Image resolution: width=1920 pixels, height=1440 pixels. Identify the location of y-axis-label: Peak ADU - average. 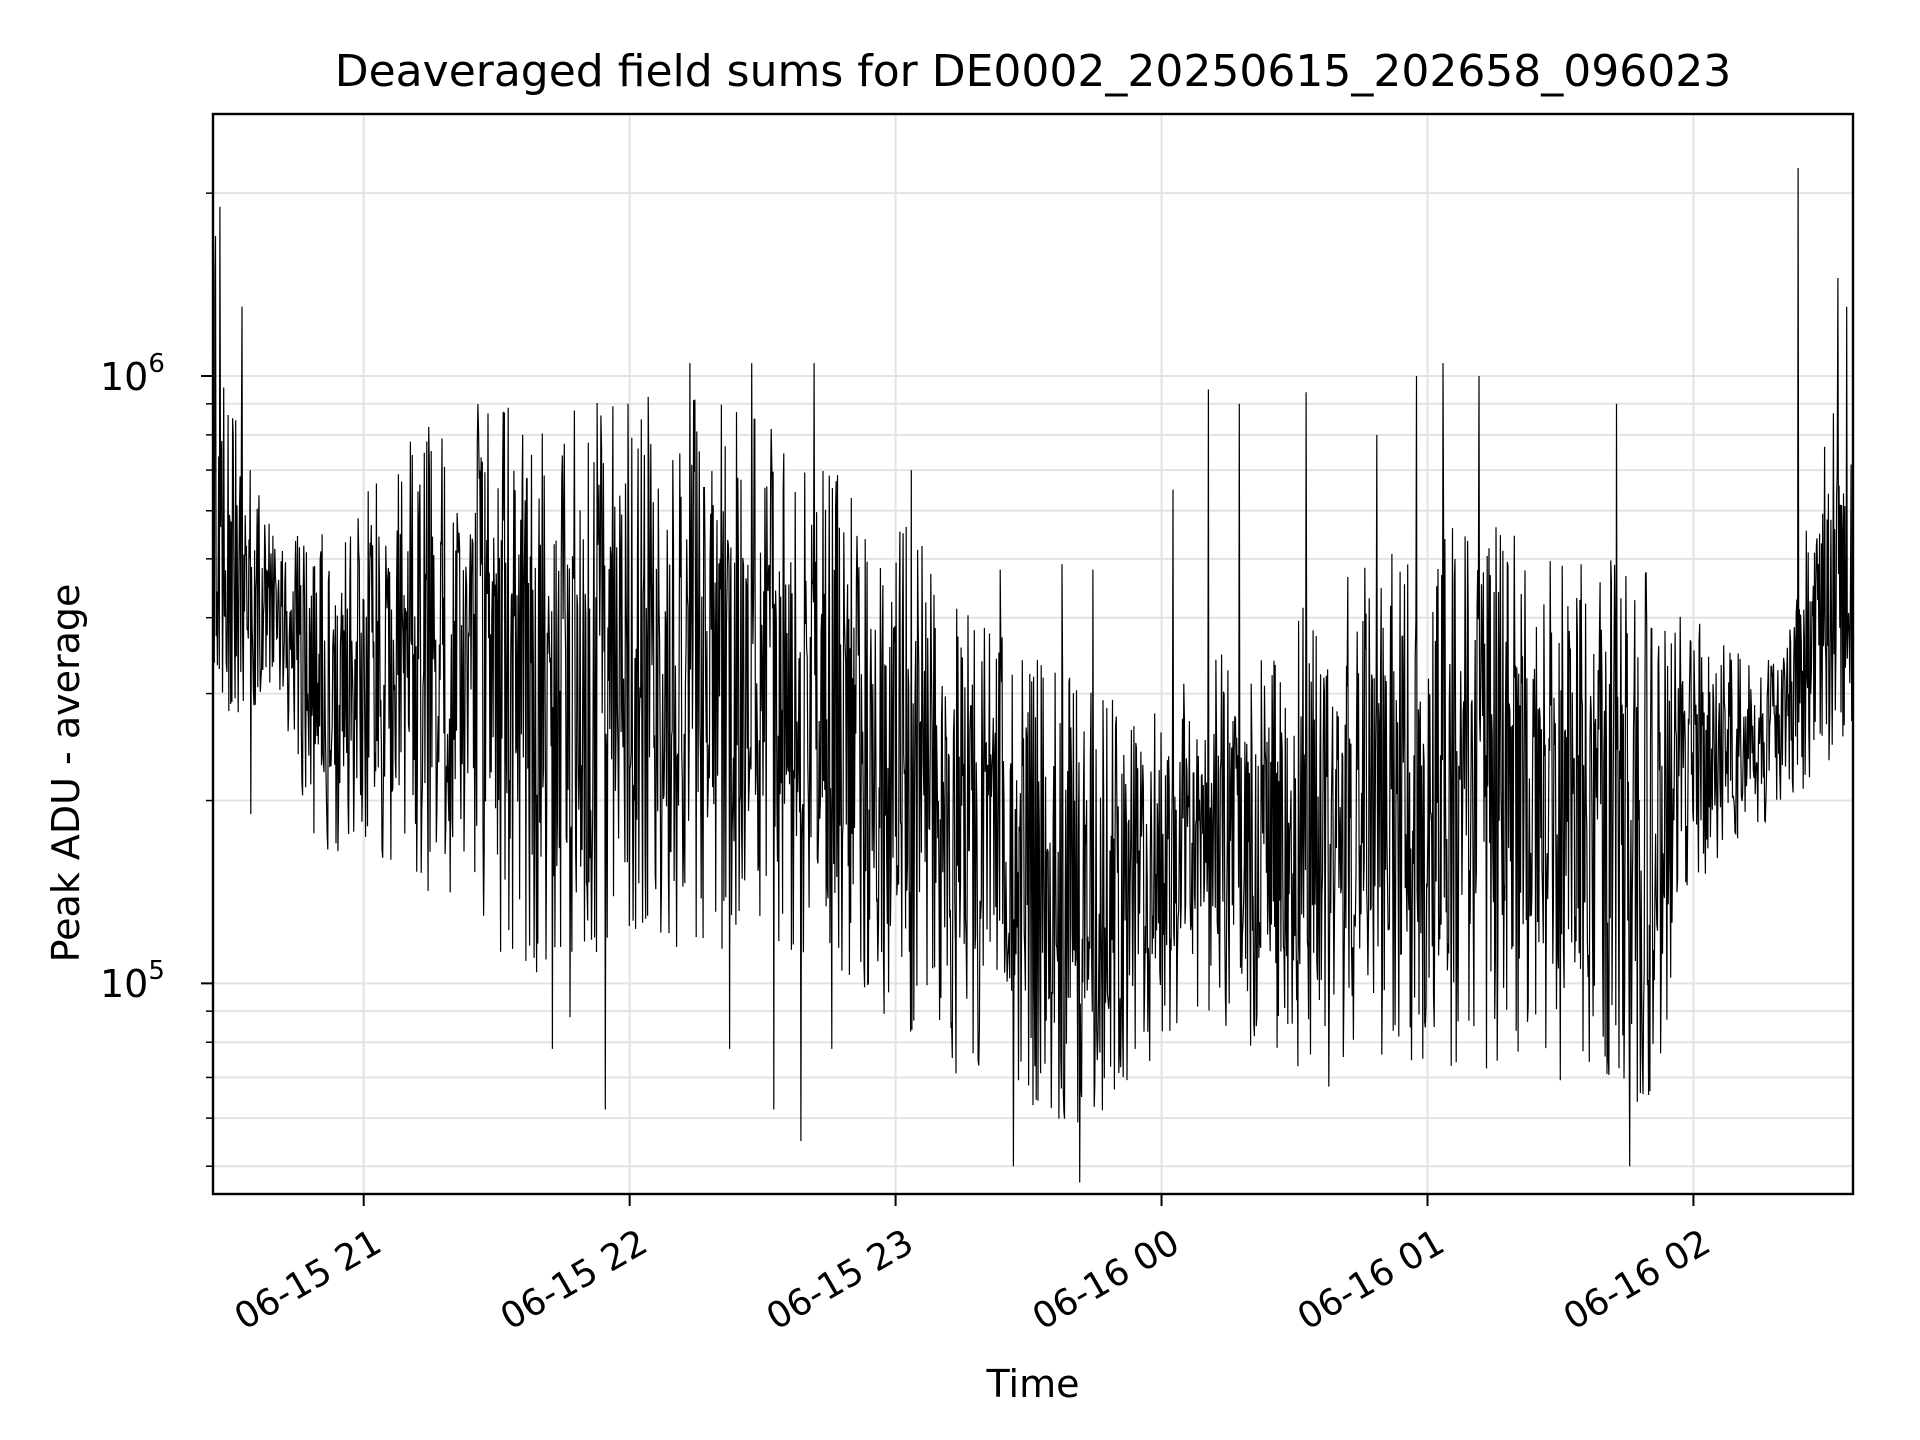
(66, 773).